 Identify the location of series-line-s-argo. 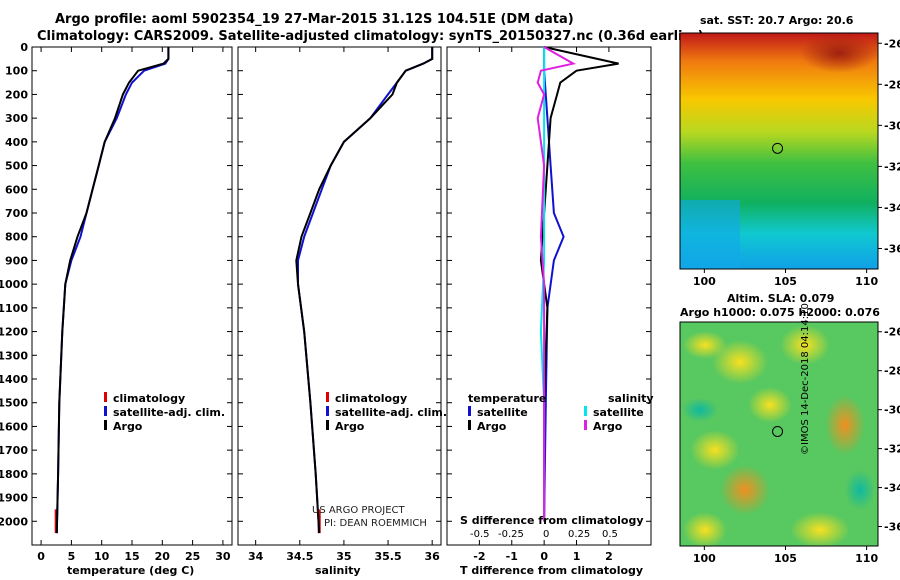
(556, 284).